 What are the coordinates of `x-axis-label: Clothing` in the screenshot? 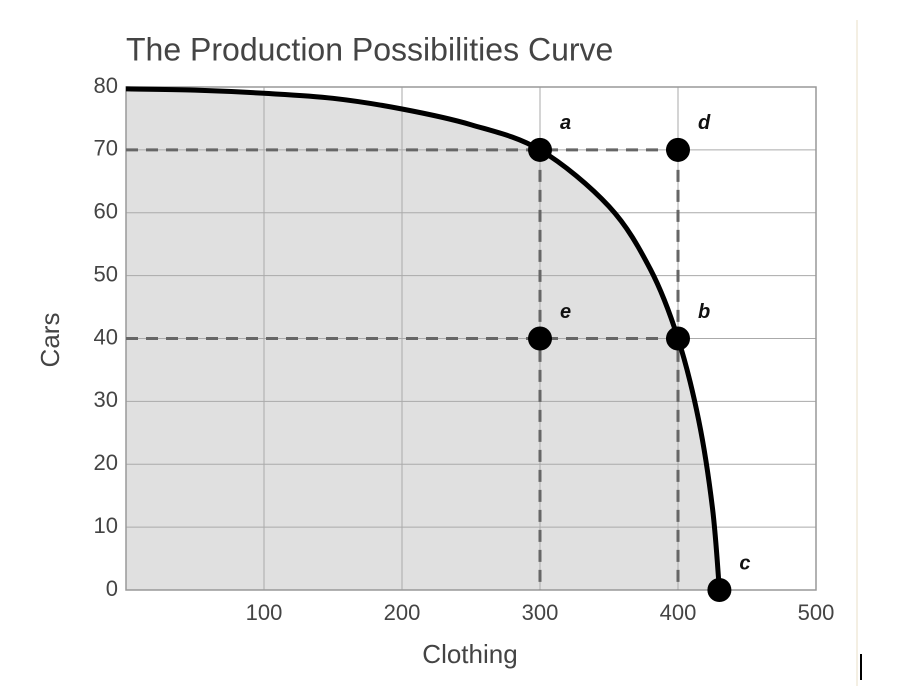 It's located at (469, 654).